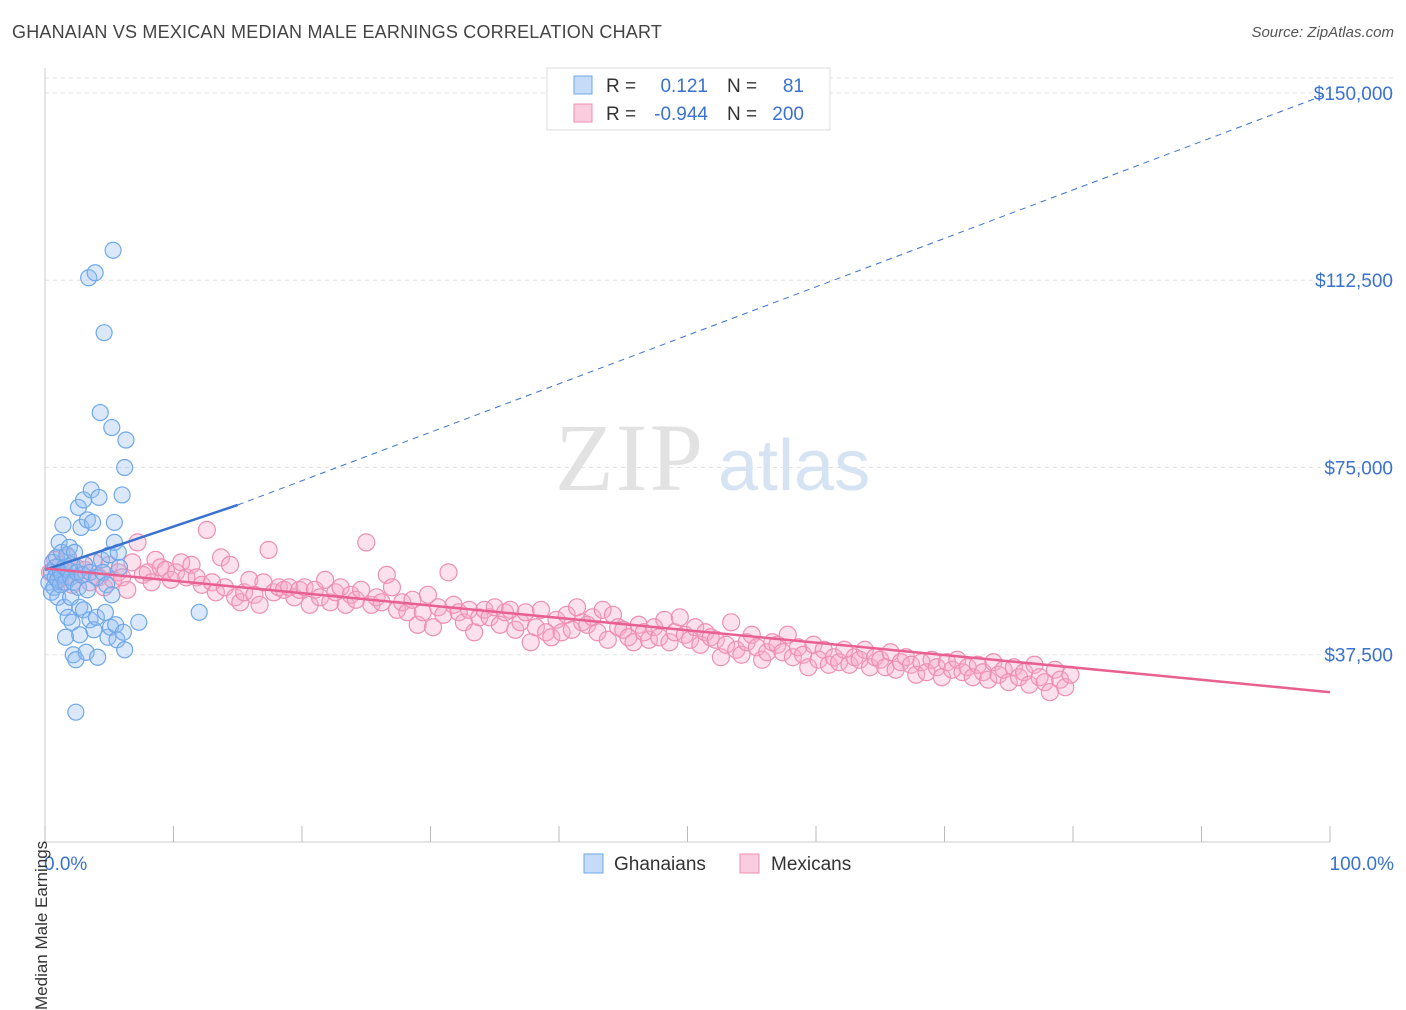  I want to click on source-label: Source: ZipAtlas.com, so click(1322, 32).